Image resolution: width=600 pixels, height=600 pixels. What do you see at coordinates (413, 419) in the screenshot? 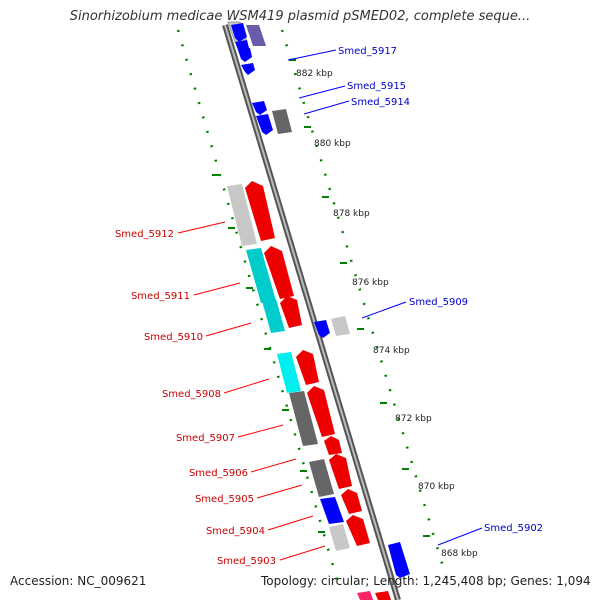
I see `tick-label: 872 kbp` at bounding box center [413, 419].